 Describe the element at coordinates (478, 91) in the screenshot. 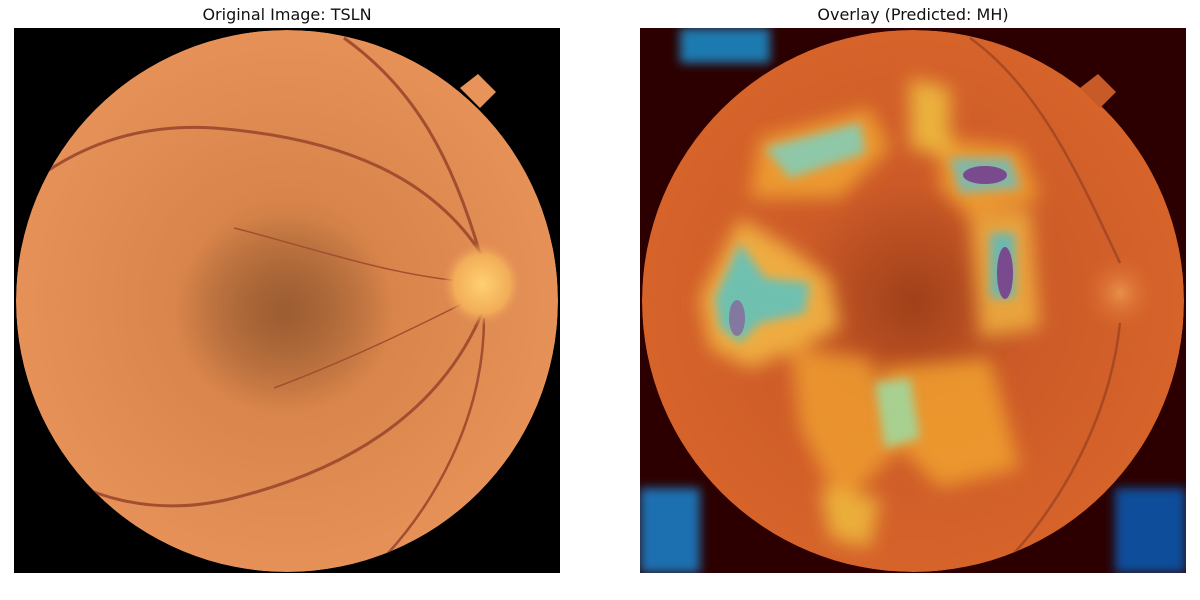

I see `fundus-notch` at that location.